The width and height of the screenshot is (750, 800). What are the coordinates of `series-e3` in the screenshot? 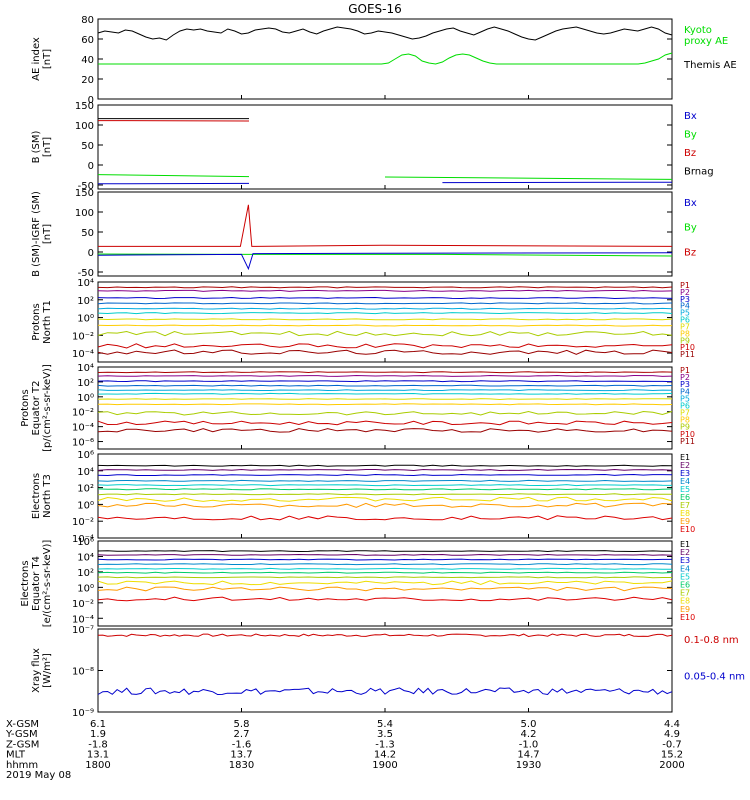 It's located at (385, 475).